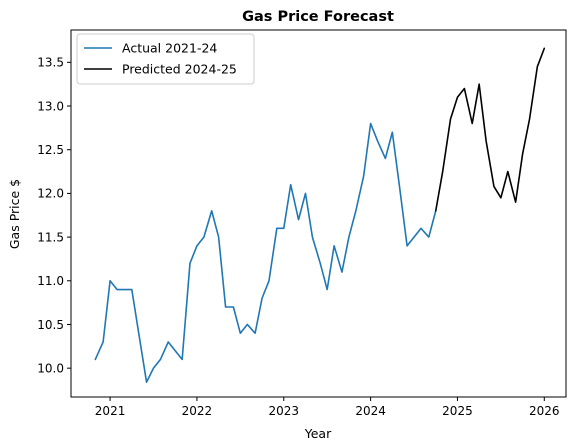  What do you see at coordinates (50, 325) in the screenshot?
I see `y-tick-label: 10.5` at bounding box center [50, 325].